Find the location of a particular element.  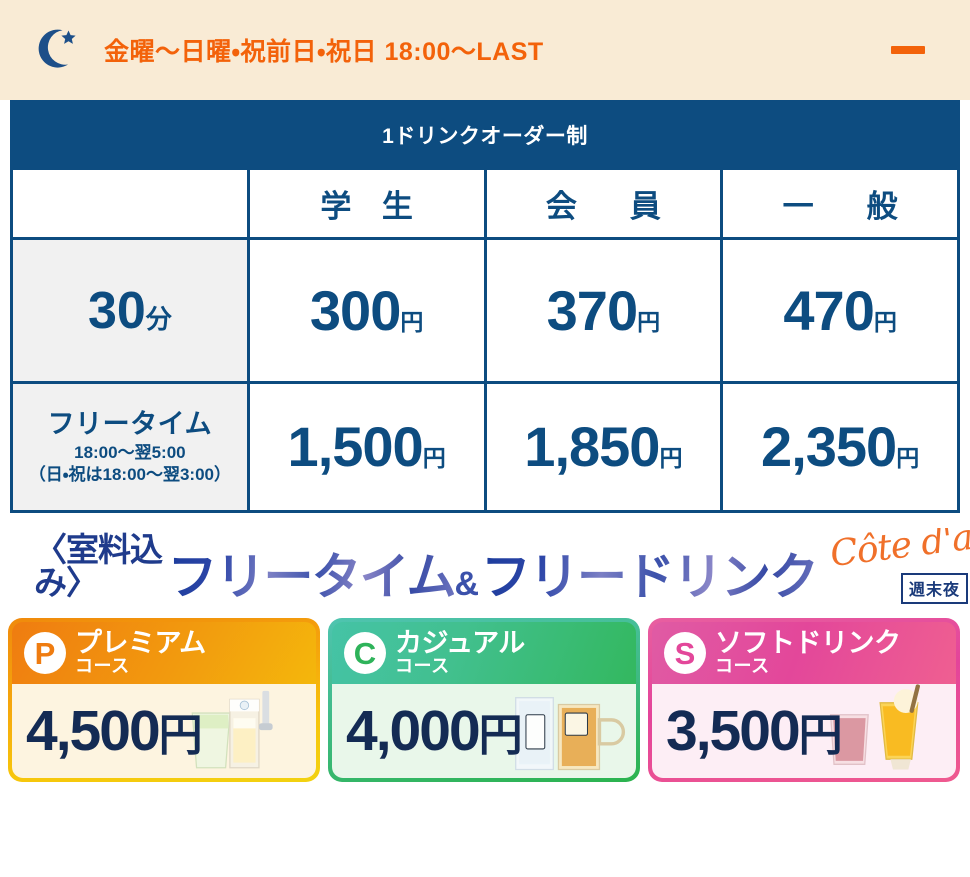

banner-row: 〈室料込み〉 フリータイム & フリードリンク Côte d'azur! 週末夜 is located at coordinates (485, 566).